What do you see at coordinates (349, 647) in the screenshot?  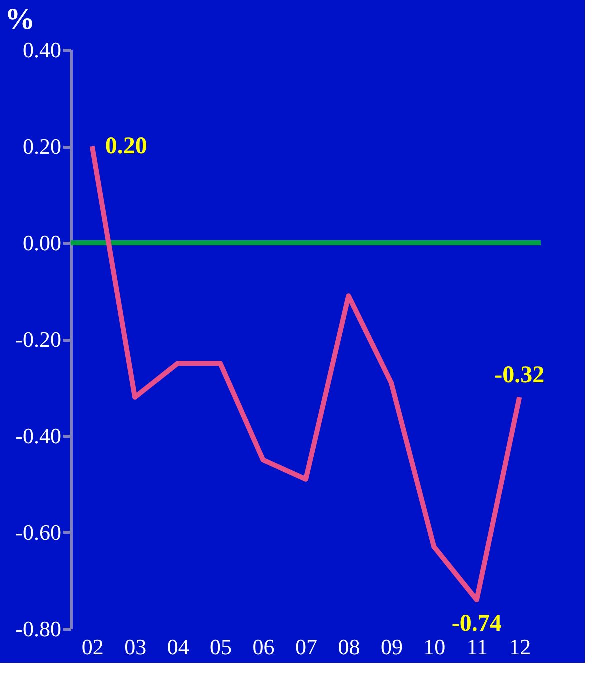 I see `x-tick-label: 08` at bounding box center [349, 647].